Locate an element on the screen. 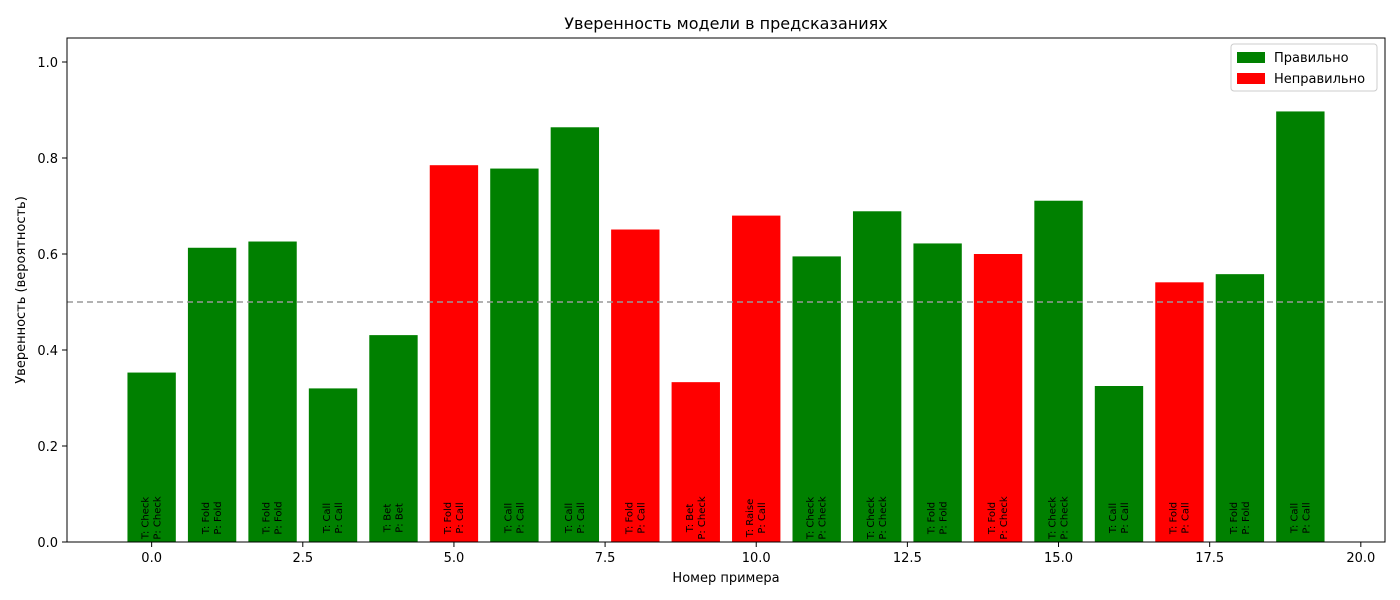 The height and width of the screenshot is (600, 1400). bar-pred-label-6: P: Call is located at coordinates (520, 517).